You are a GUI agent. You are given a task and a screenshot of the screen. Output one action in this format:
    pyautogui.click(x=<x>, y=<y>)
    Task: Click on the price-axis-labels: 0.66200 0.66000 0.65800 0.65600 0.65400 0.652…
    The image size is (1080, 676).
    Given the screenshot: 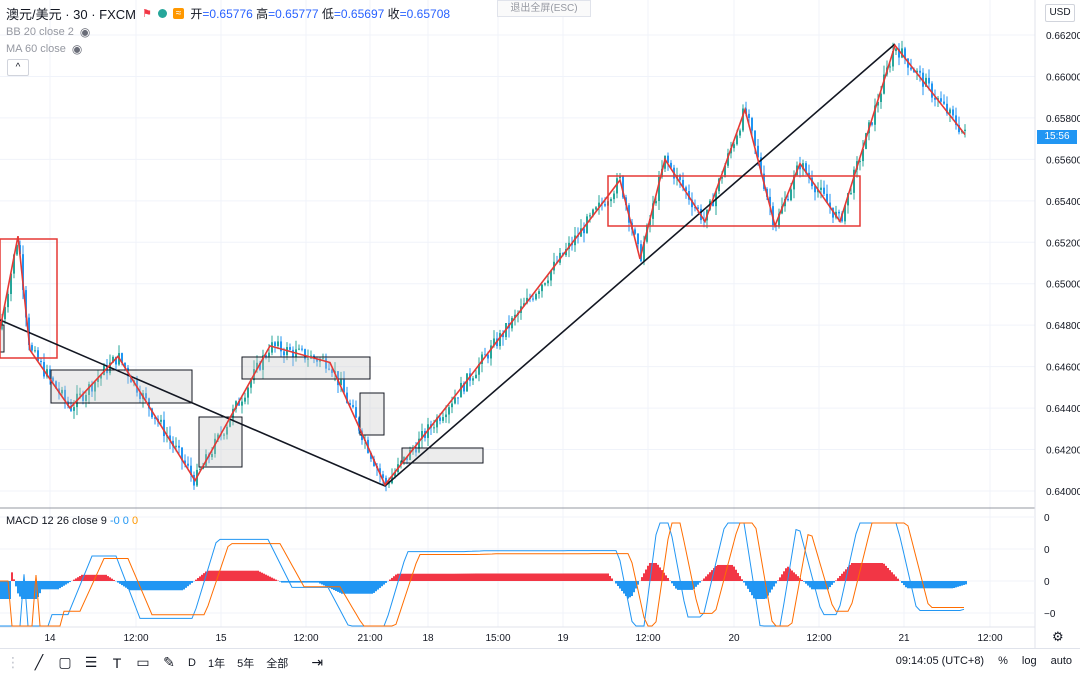 What is the action you would take?
    pyautogui.click(x=1063, y=264)
    